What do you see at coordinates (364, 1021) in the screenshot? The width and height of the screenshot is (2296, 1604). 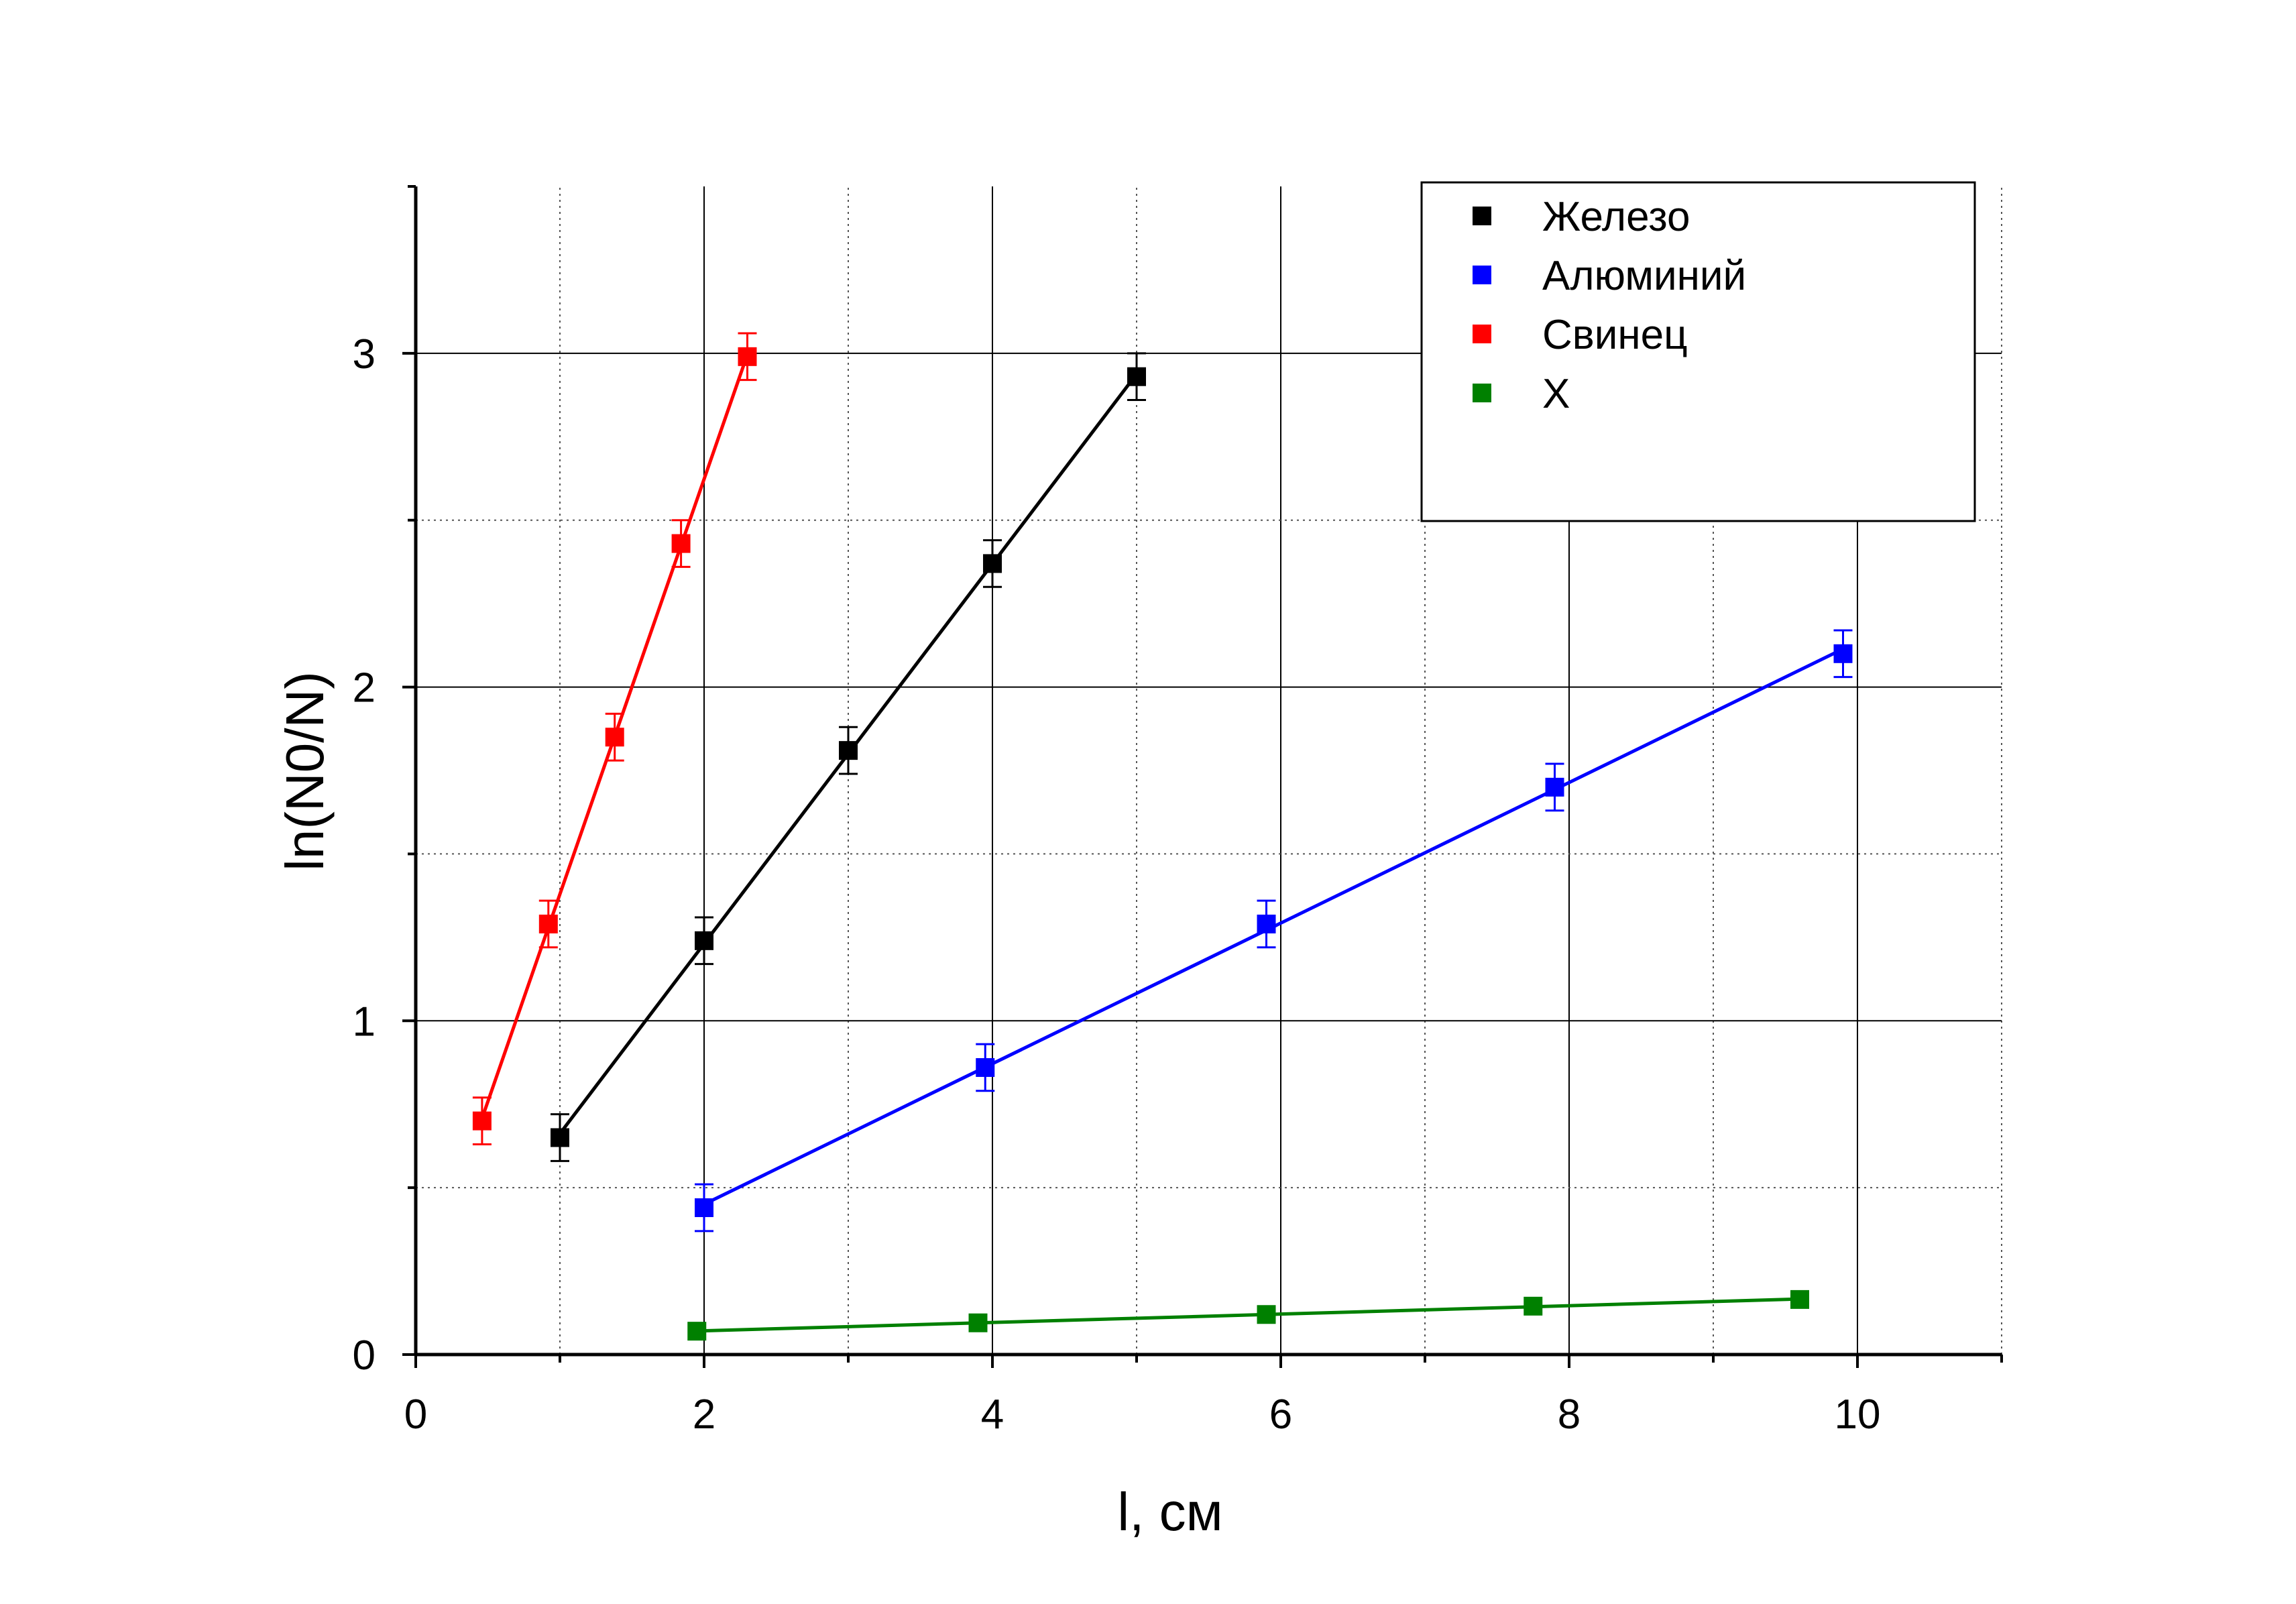 I see `y-tick-label: 1` at bounding box center [364, 1021].